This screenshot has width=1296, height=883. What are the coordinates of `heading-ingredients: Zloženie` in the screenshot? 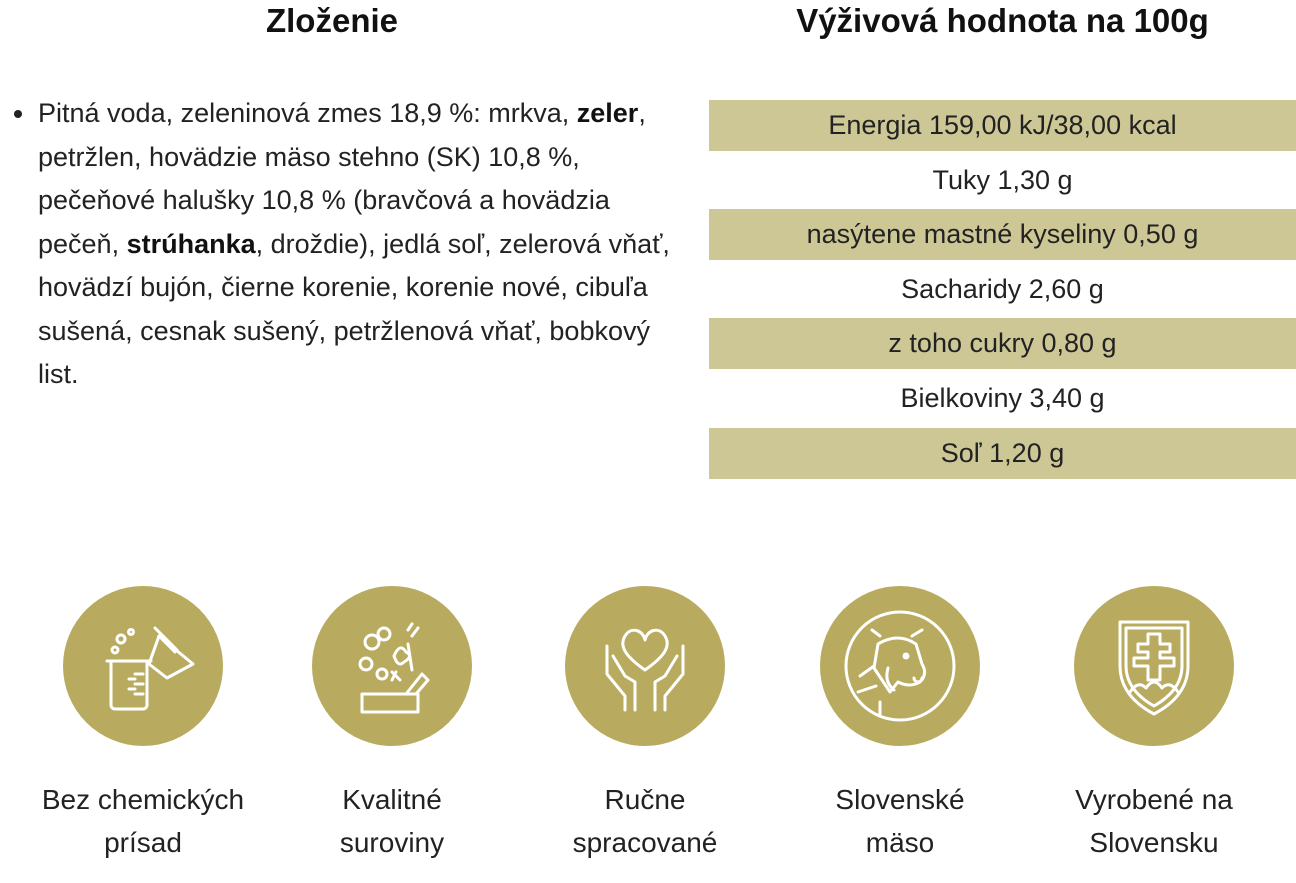 It's located at (332, 20).